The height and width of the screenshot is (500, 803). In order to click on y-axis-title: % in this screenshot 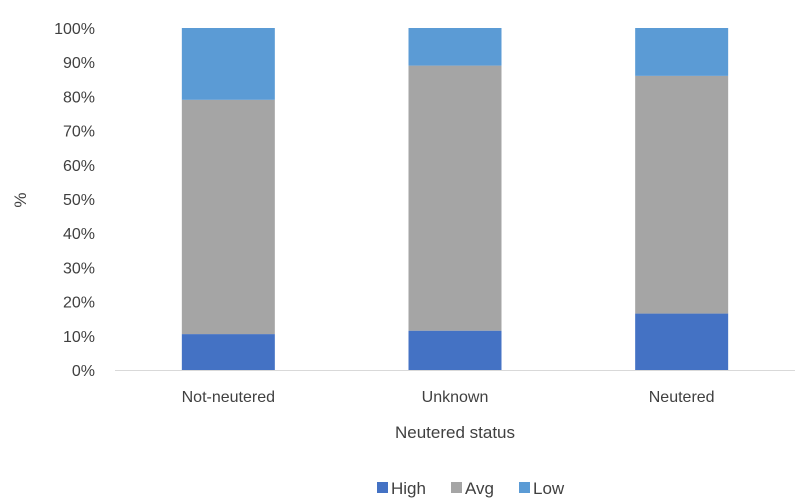, I will do `click(20, 199)`.